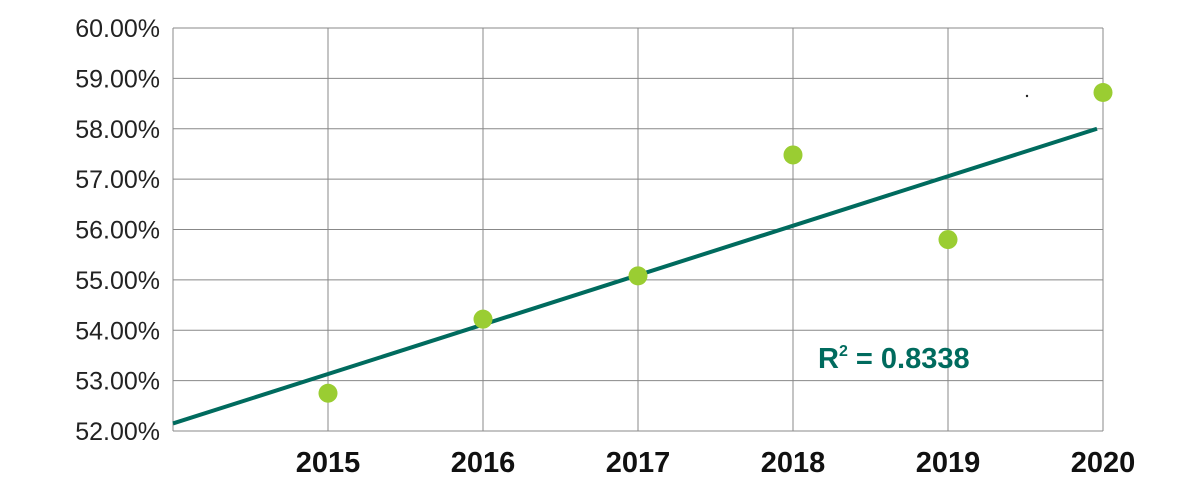  Describe the element at coordinates (117, 382) in the screenshot. I see `y-tick-label: 53.00%` at that location.